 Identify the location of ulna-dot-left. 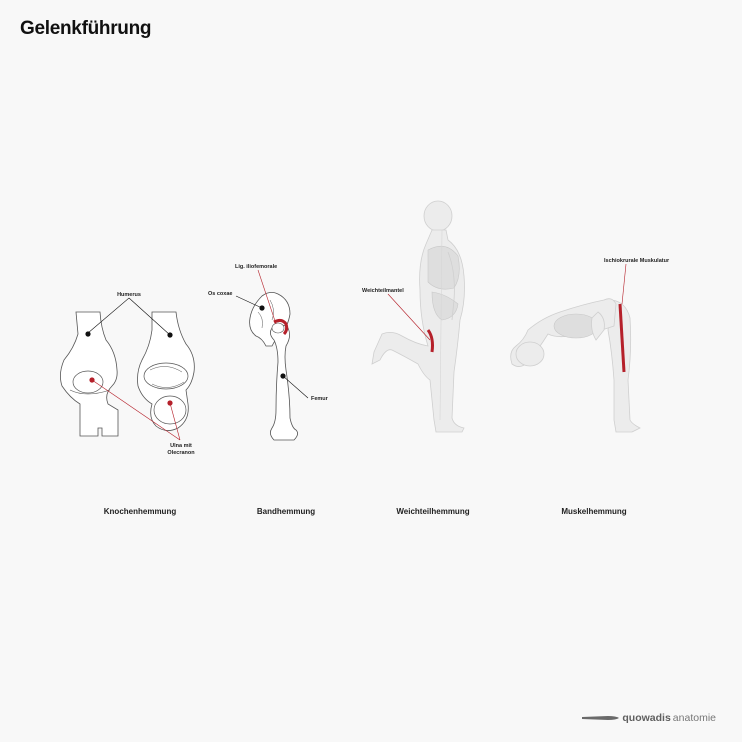
(92, 380).